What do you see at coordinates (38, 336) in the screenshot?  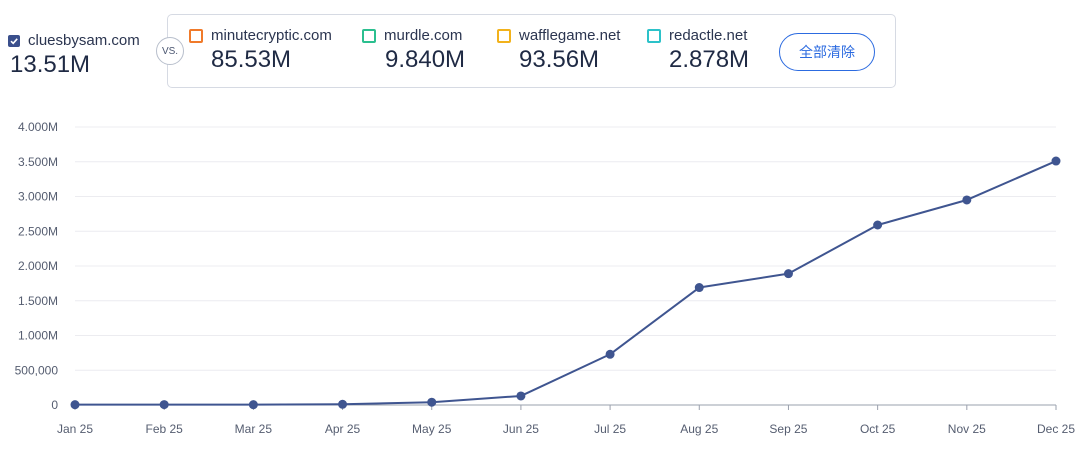 I see `y-tick-label: 1.000M` at bounding box center [38, 336].